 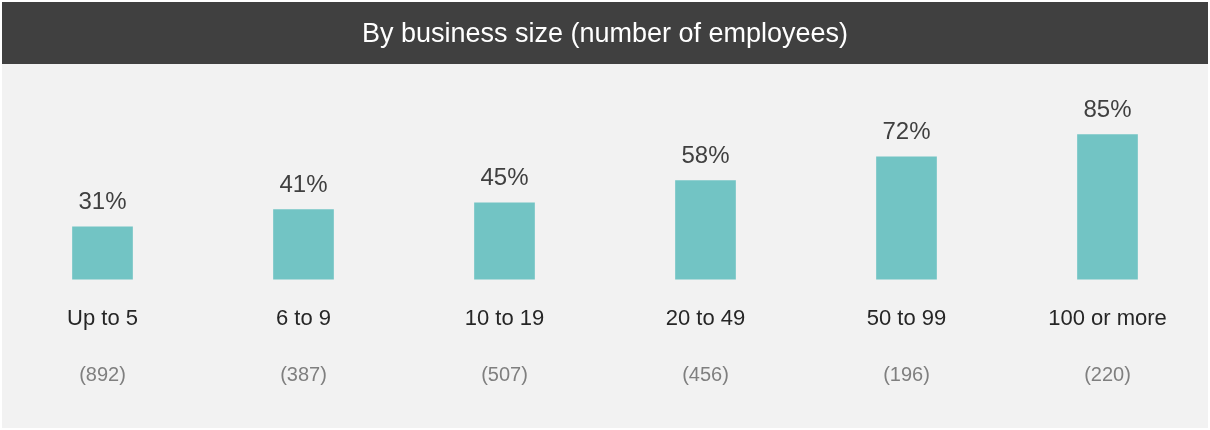 What do you see at coordinates (705, 155) in the screenshot?
I see `data-label: 58%` at bounding box center [705, 155].